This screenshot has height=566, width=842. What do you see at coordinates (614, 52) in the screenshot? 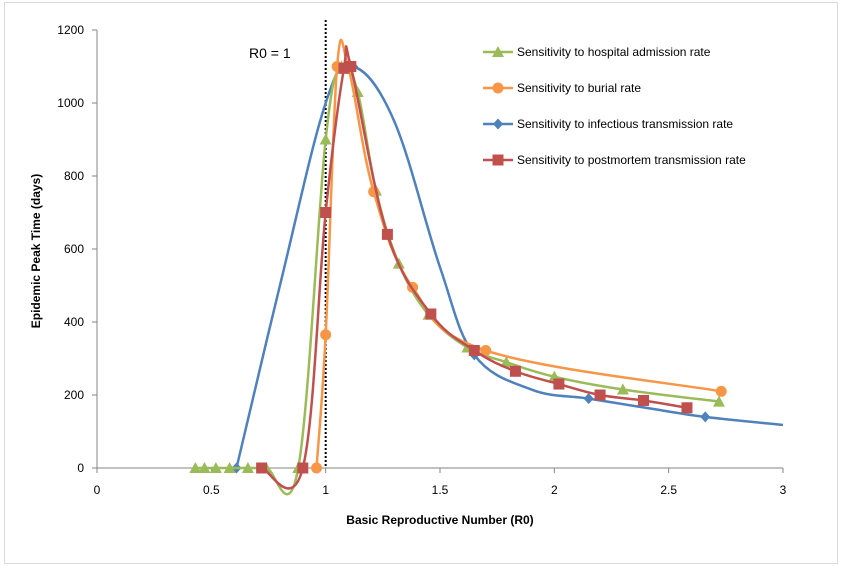
I see `legend-label: Sensitivity to hospital admission rate` at bounding box center [614, 52].